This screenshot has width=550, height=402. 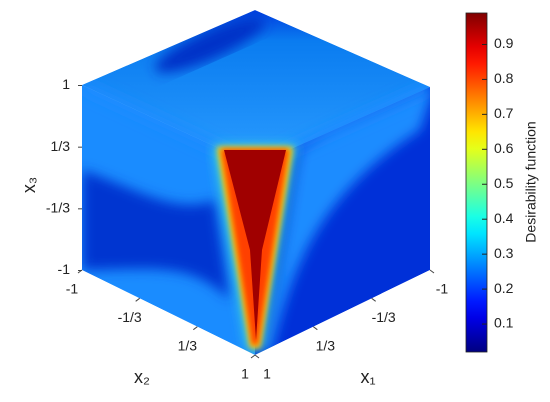 I want to click on x1-tick-label: 1, so click(x=267, y=374).